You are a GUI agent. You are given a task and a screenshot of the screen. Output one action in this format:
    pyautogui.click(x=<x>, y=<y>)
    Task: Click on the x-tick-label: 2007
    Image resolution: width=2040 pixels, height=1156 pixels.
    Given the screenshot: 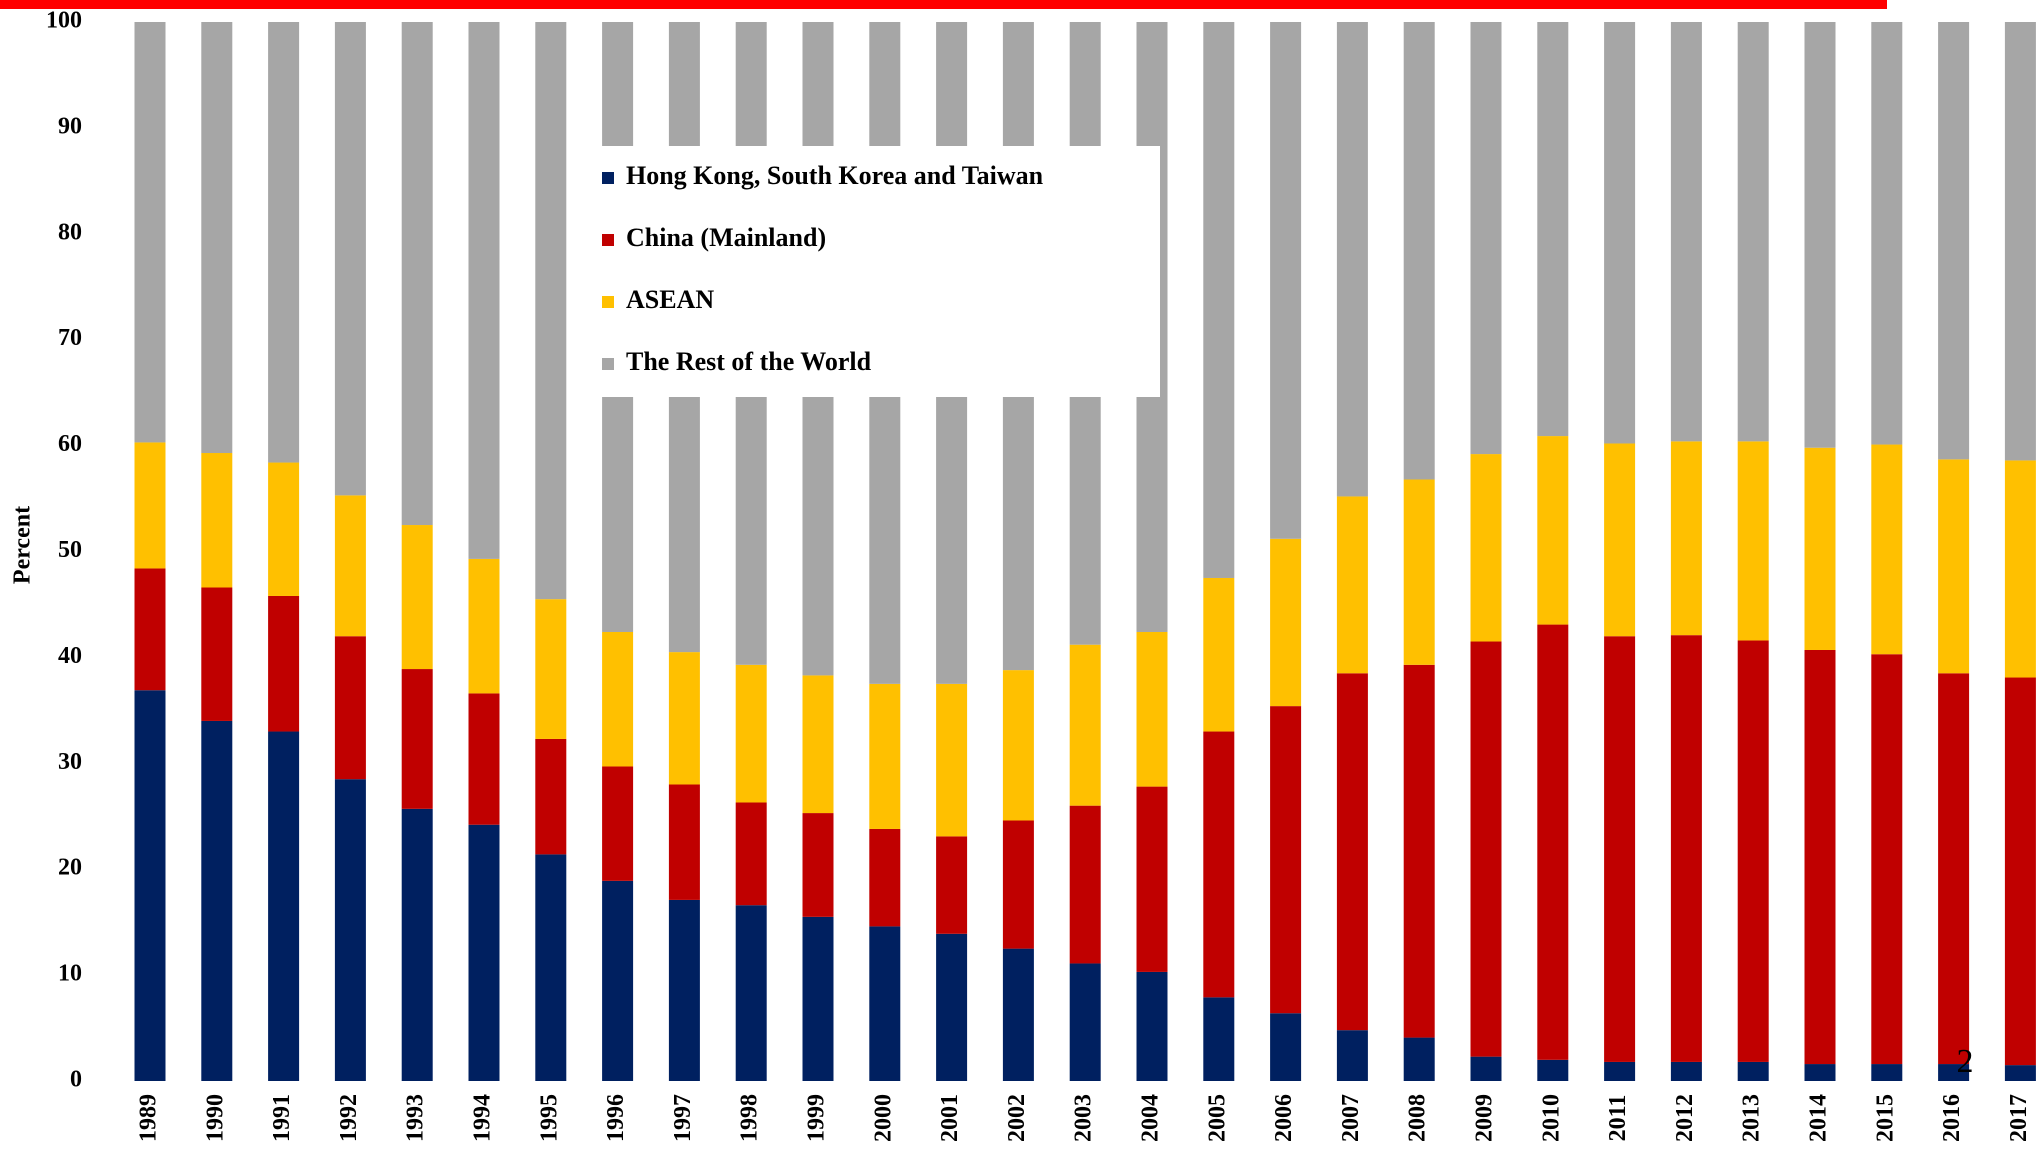 What is the action you would take?
    pyautogui.click(x=1351, y=1118)
    